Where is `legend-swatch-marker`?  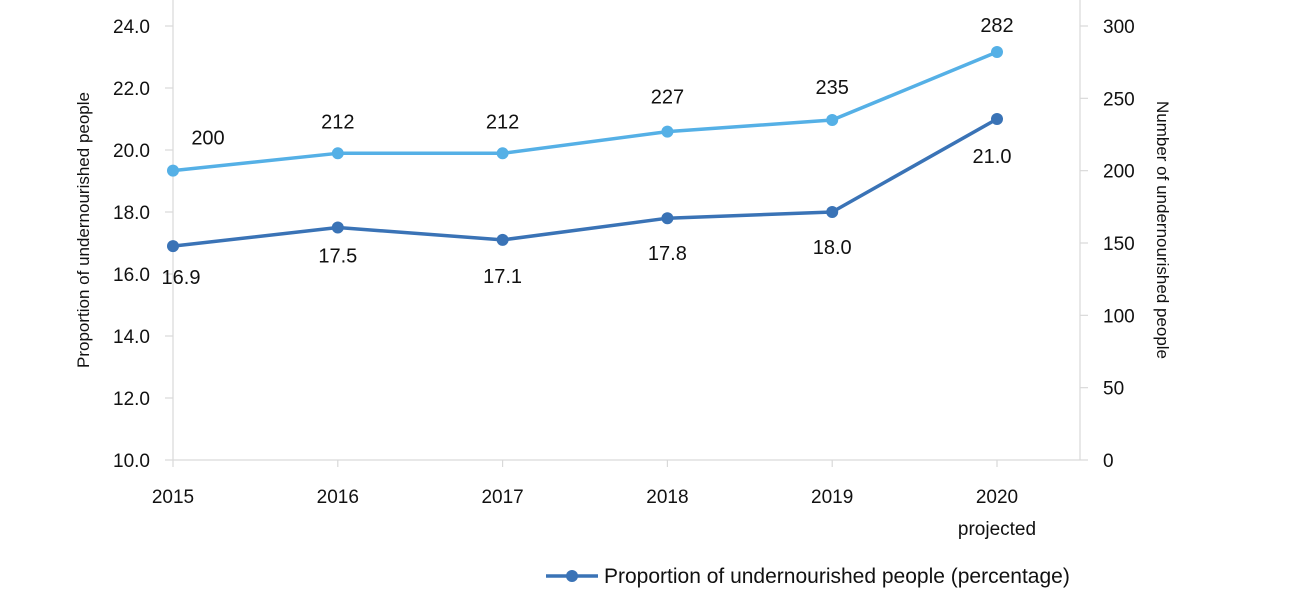 legend-swatch-marker is located at coordinates (572, 576).